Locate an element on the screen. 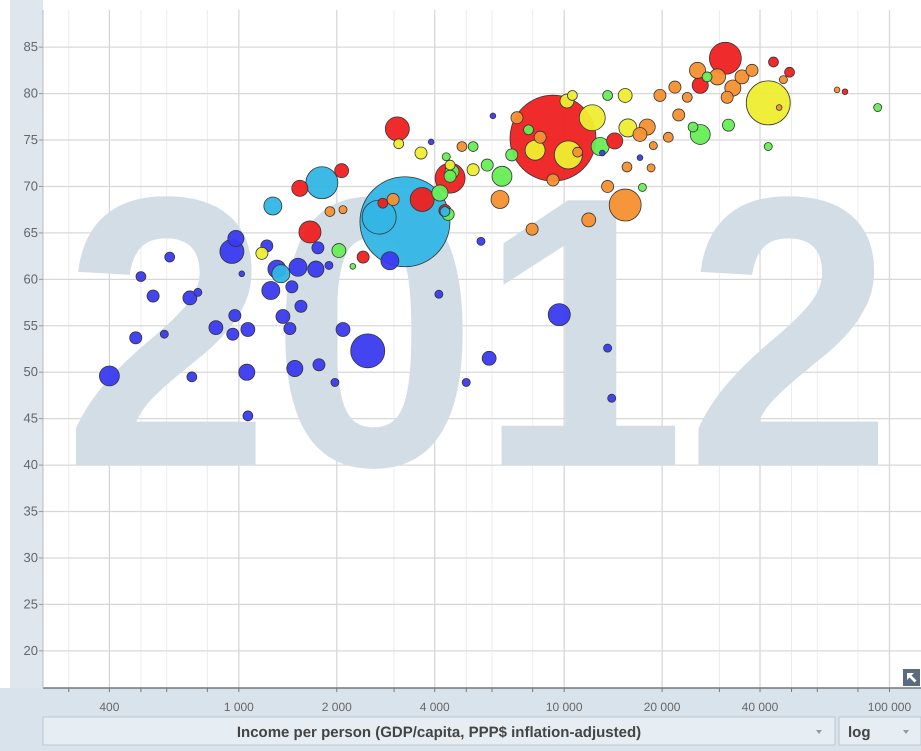  x-tick-label: 4 000 is located at coordinates (435, 707).